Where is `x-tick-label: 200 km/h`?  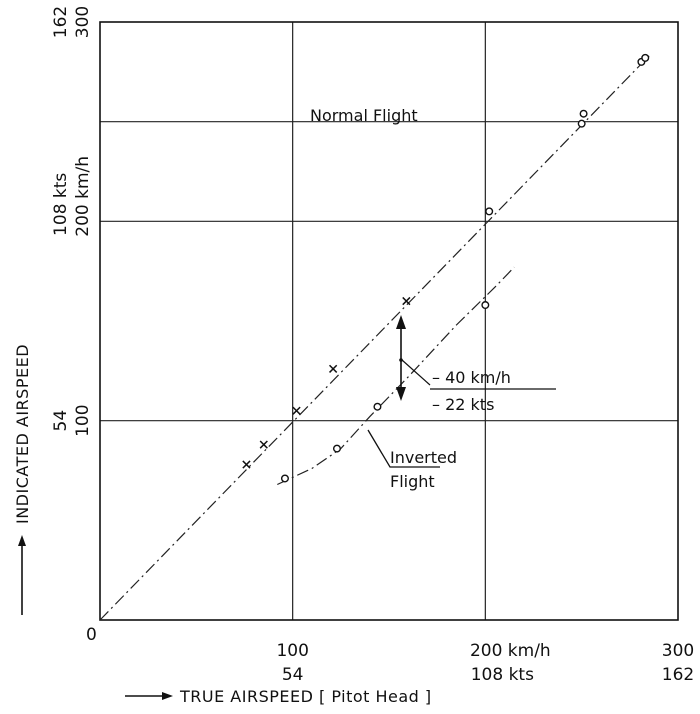
x-tick-label: 200 km/h is located at coordinates (510, 651).